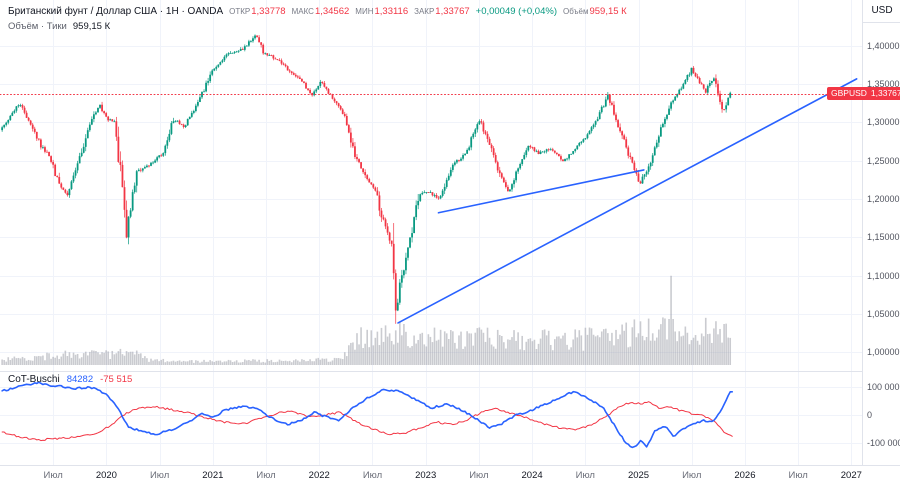 This screenshot has height=485, width=900. I want to click on volume-label: Объём, so click(575, 11).